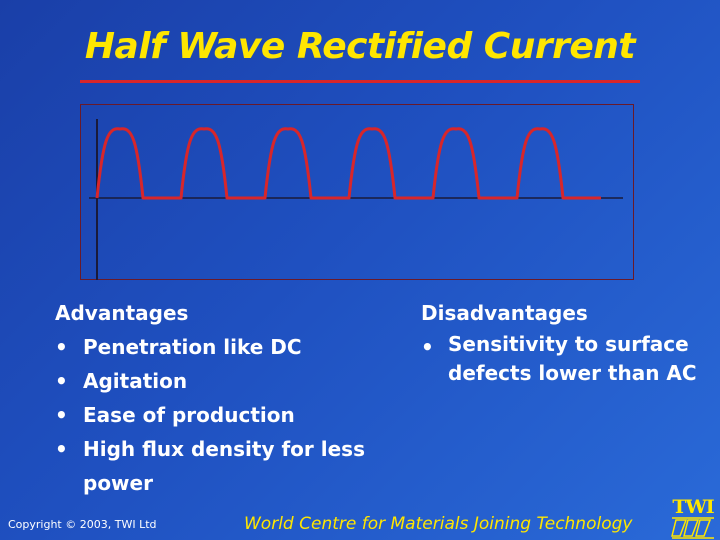 This screenshot has height=540, width=720. I want to click on advantages-item-text: High flux density for less power, so click(224, 466).